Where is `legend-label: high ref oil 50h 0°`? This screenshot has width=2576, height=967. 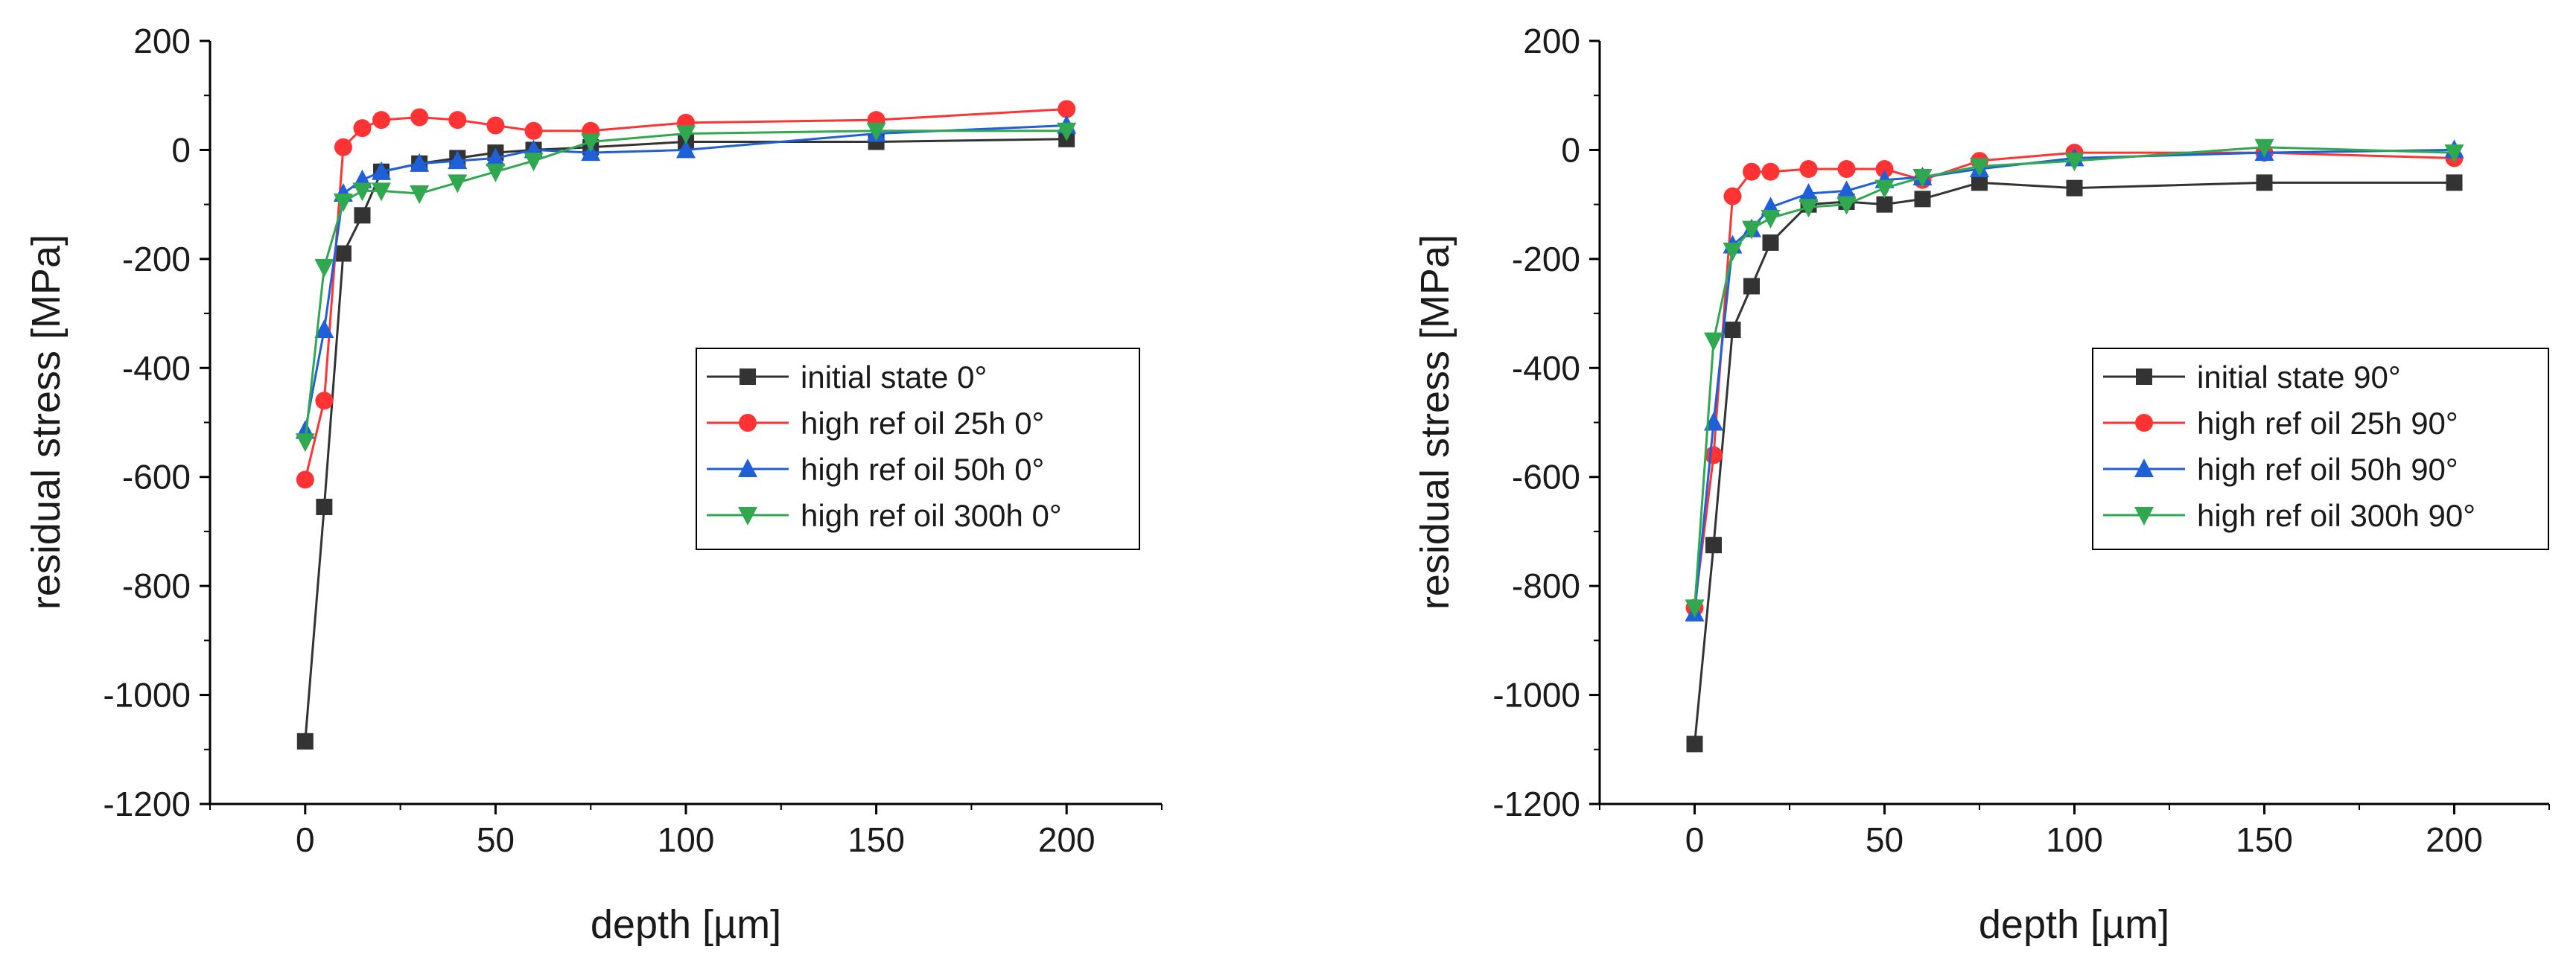
legend-label: high ref oil 50h 0° is located at coordinates (922, 469).